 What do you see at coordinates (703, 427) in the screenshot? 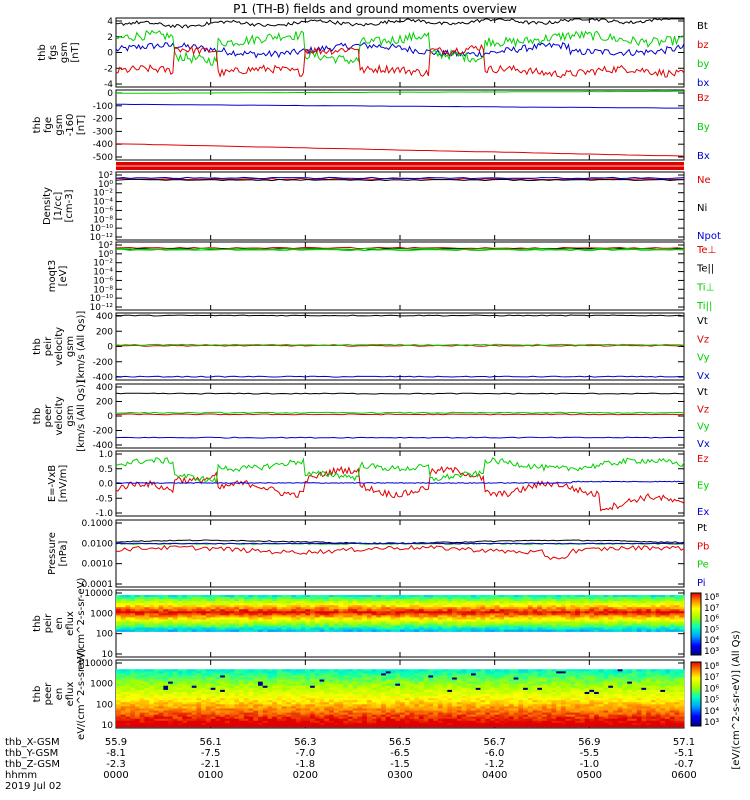
I see `legend-vy: Vy` at bounding box center [703, 427].